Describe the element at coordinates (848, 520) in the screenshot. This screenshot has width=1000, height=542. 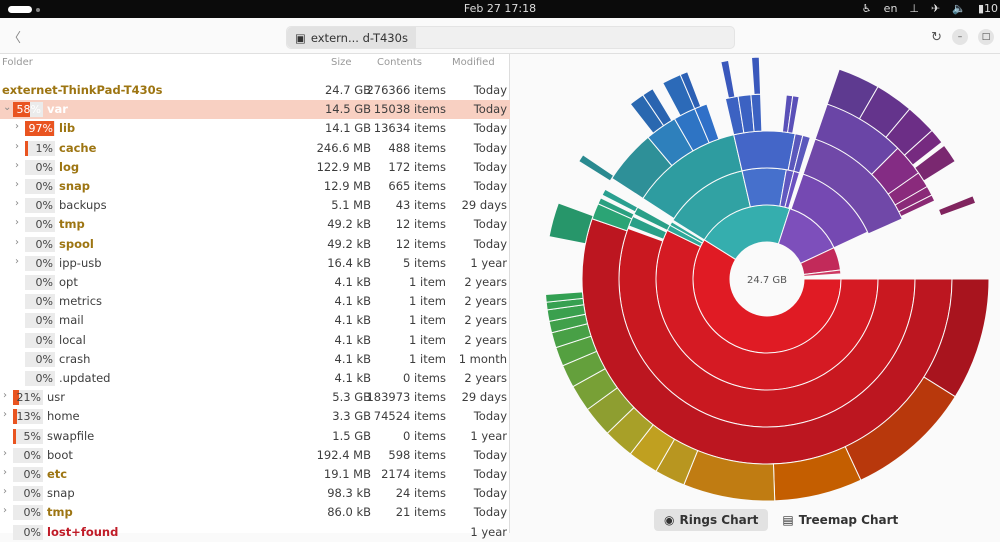
I see `treemap-chart-label: Treemap Chart` at that location.